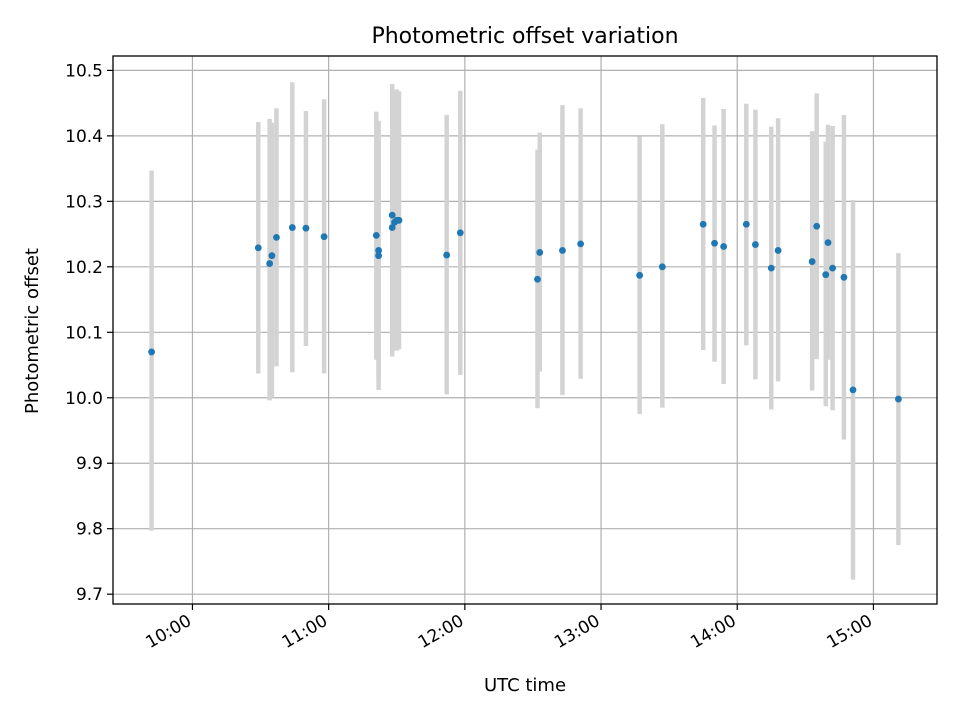 The image size is (960, 720). Describe the element at coordinates (84, 333) in the screenshot. I see `y-tick-label: 10.1` at that location.